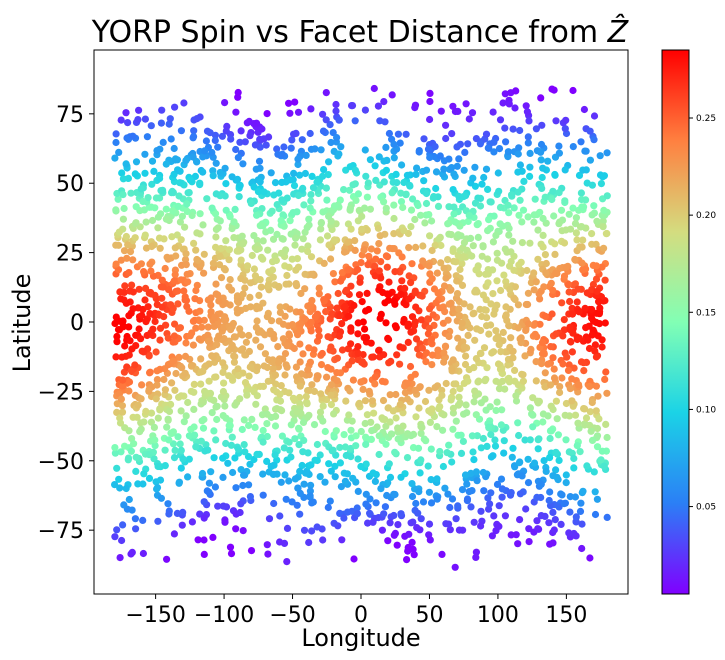 The height and width of the screenshot is (660, 725). I want to click on colorbar-ticks: 0.050.100.150.200.25, so click(702, 313).